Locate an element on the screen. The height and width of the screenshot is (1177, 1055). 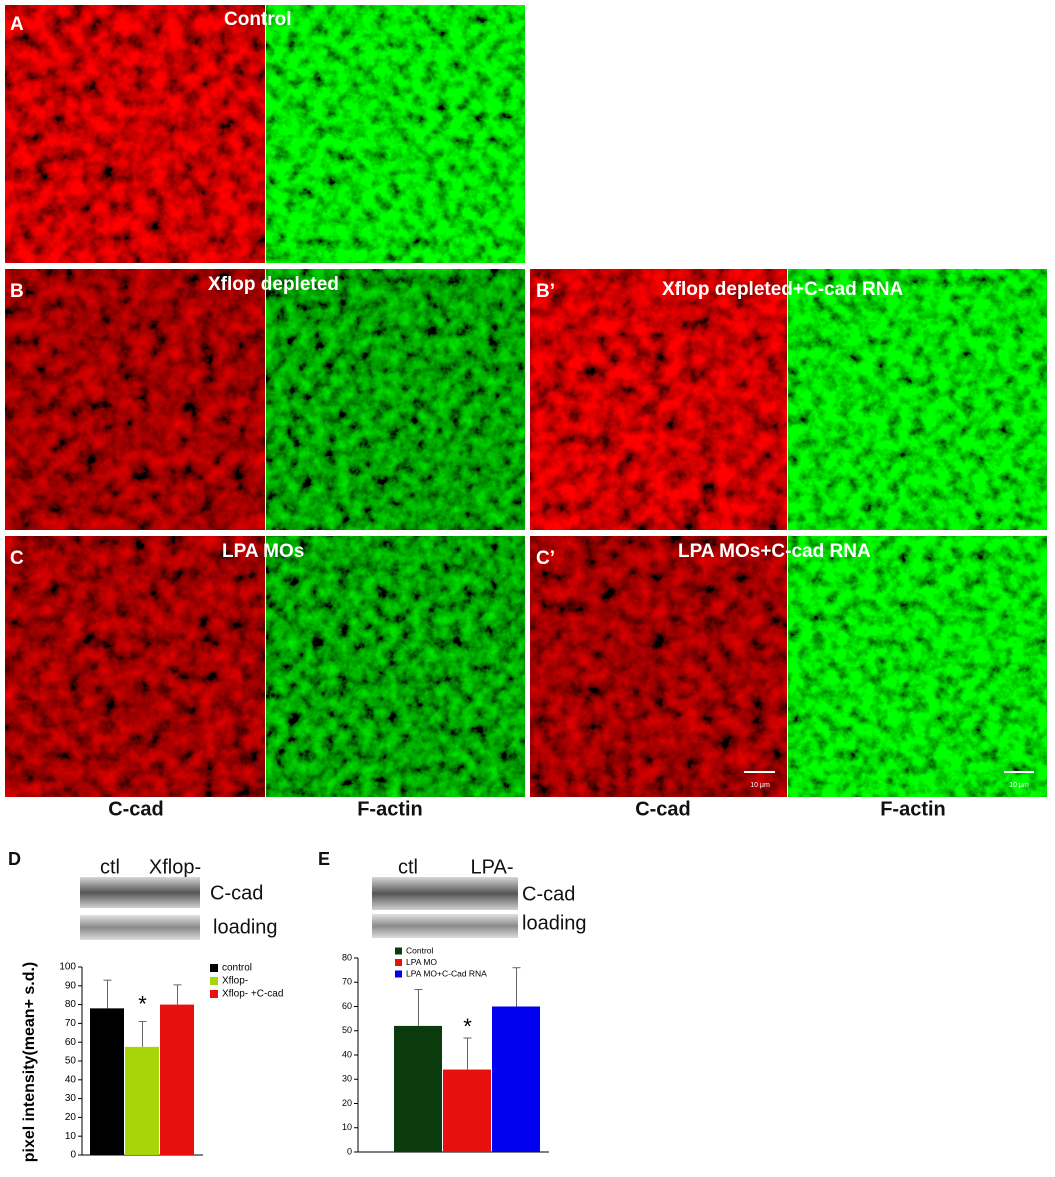
y-tick-label: 90 is located at coordinates (71, 985).